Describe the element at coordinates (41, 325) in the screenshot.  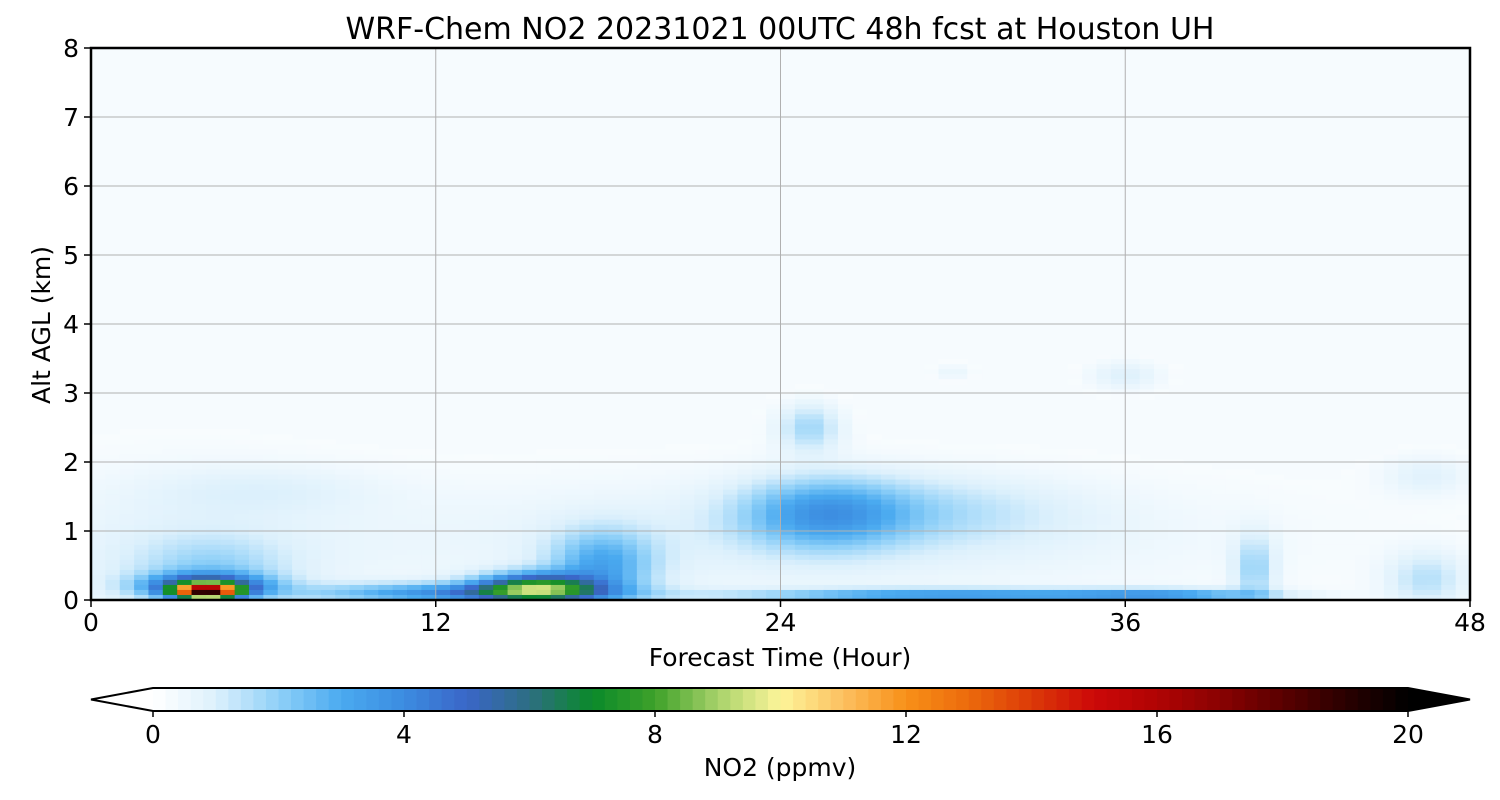
I see `y-axis-label: Alt AGL (km)` at that location.